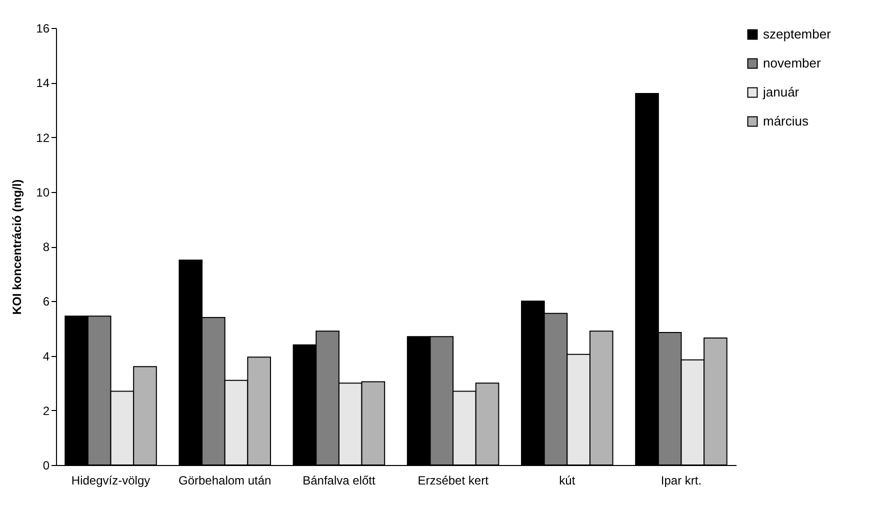  What do you see at coordinates (46, 356) in the screenshot?
I see `y-tick-label: 4` at bounding box center [46, 356].